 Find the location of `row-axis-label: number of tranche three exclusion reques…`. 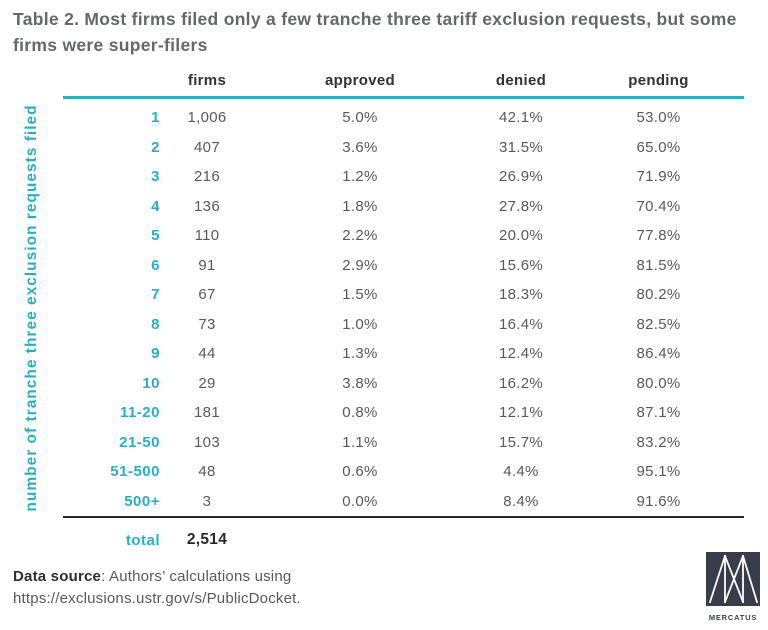

row-axis-label: number of tranche three exclusion reques… is located at coordinates (31, 308).